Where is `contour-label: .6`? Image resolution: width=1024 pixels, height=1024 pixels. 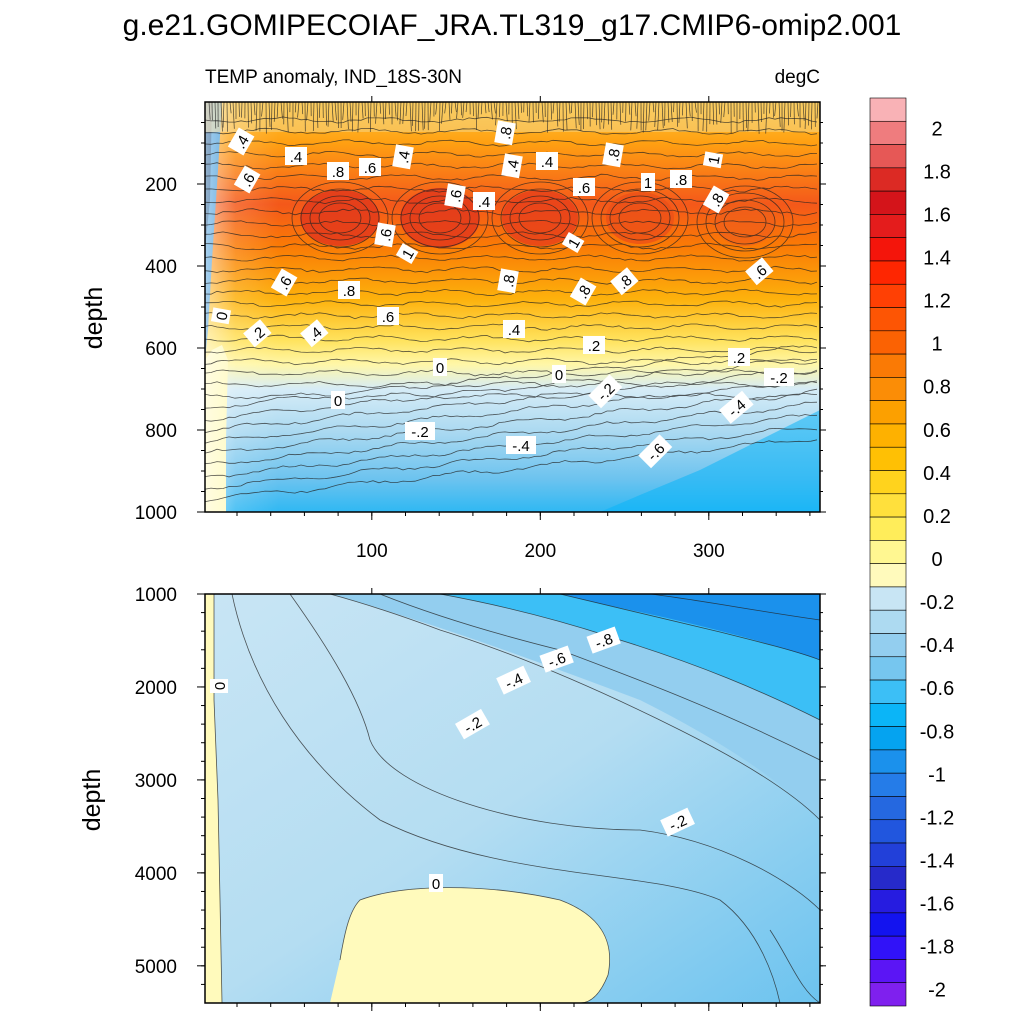
contour-label: .6 is located at coordinates (370, 167).